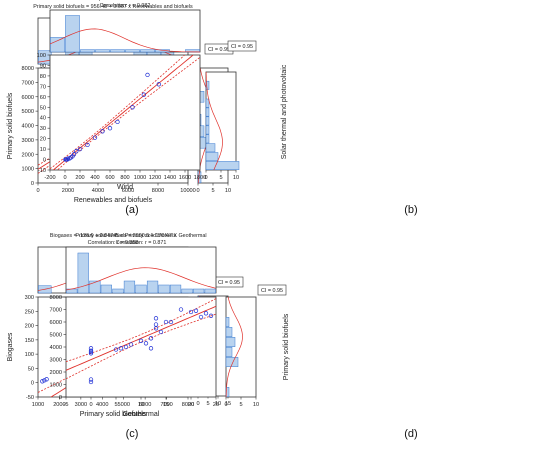 Image resolution: width=550 pixels, height=456 pixels. Describe the element at coordinates (125, 175) in the screenshot. I see `x-axis: -200 0 200 400 600 800 1000 1200 1400 1600 1800` at that location.